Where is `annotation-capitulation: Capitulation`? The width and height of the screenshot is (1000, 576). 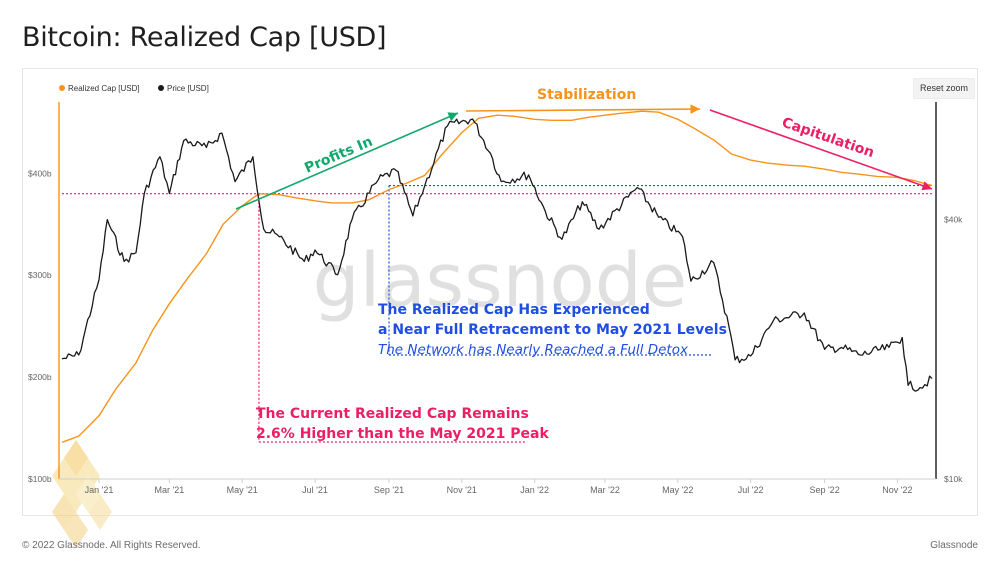 annotation-capitulation: Capitulation is located at coordinates (828, 138).